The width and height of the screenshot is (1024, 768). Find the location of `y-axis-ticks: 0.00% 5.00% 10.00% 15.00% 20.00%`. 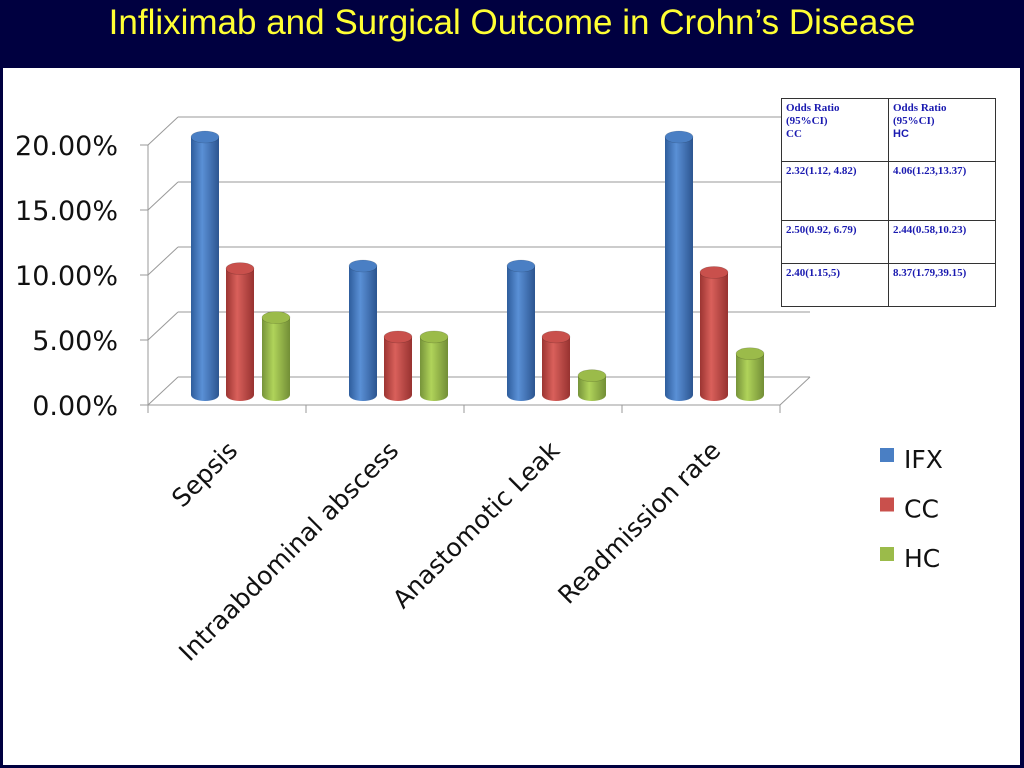

y-axis-ticks: 0.00% 5.00% 10.00% 15.00% 20.00% is located at coordinates (66, 276).